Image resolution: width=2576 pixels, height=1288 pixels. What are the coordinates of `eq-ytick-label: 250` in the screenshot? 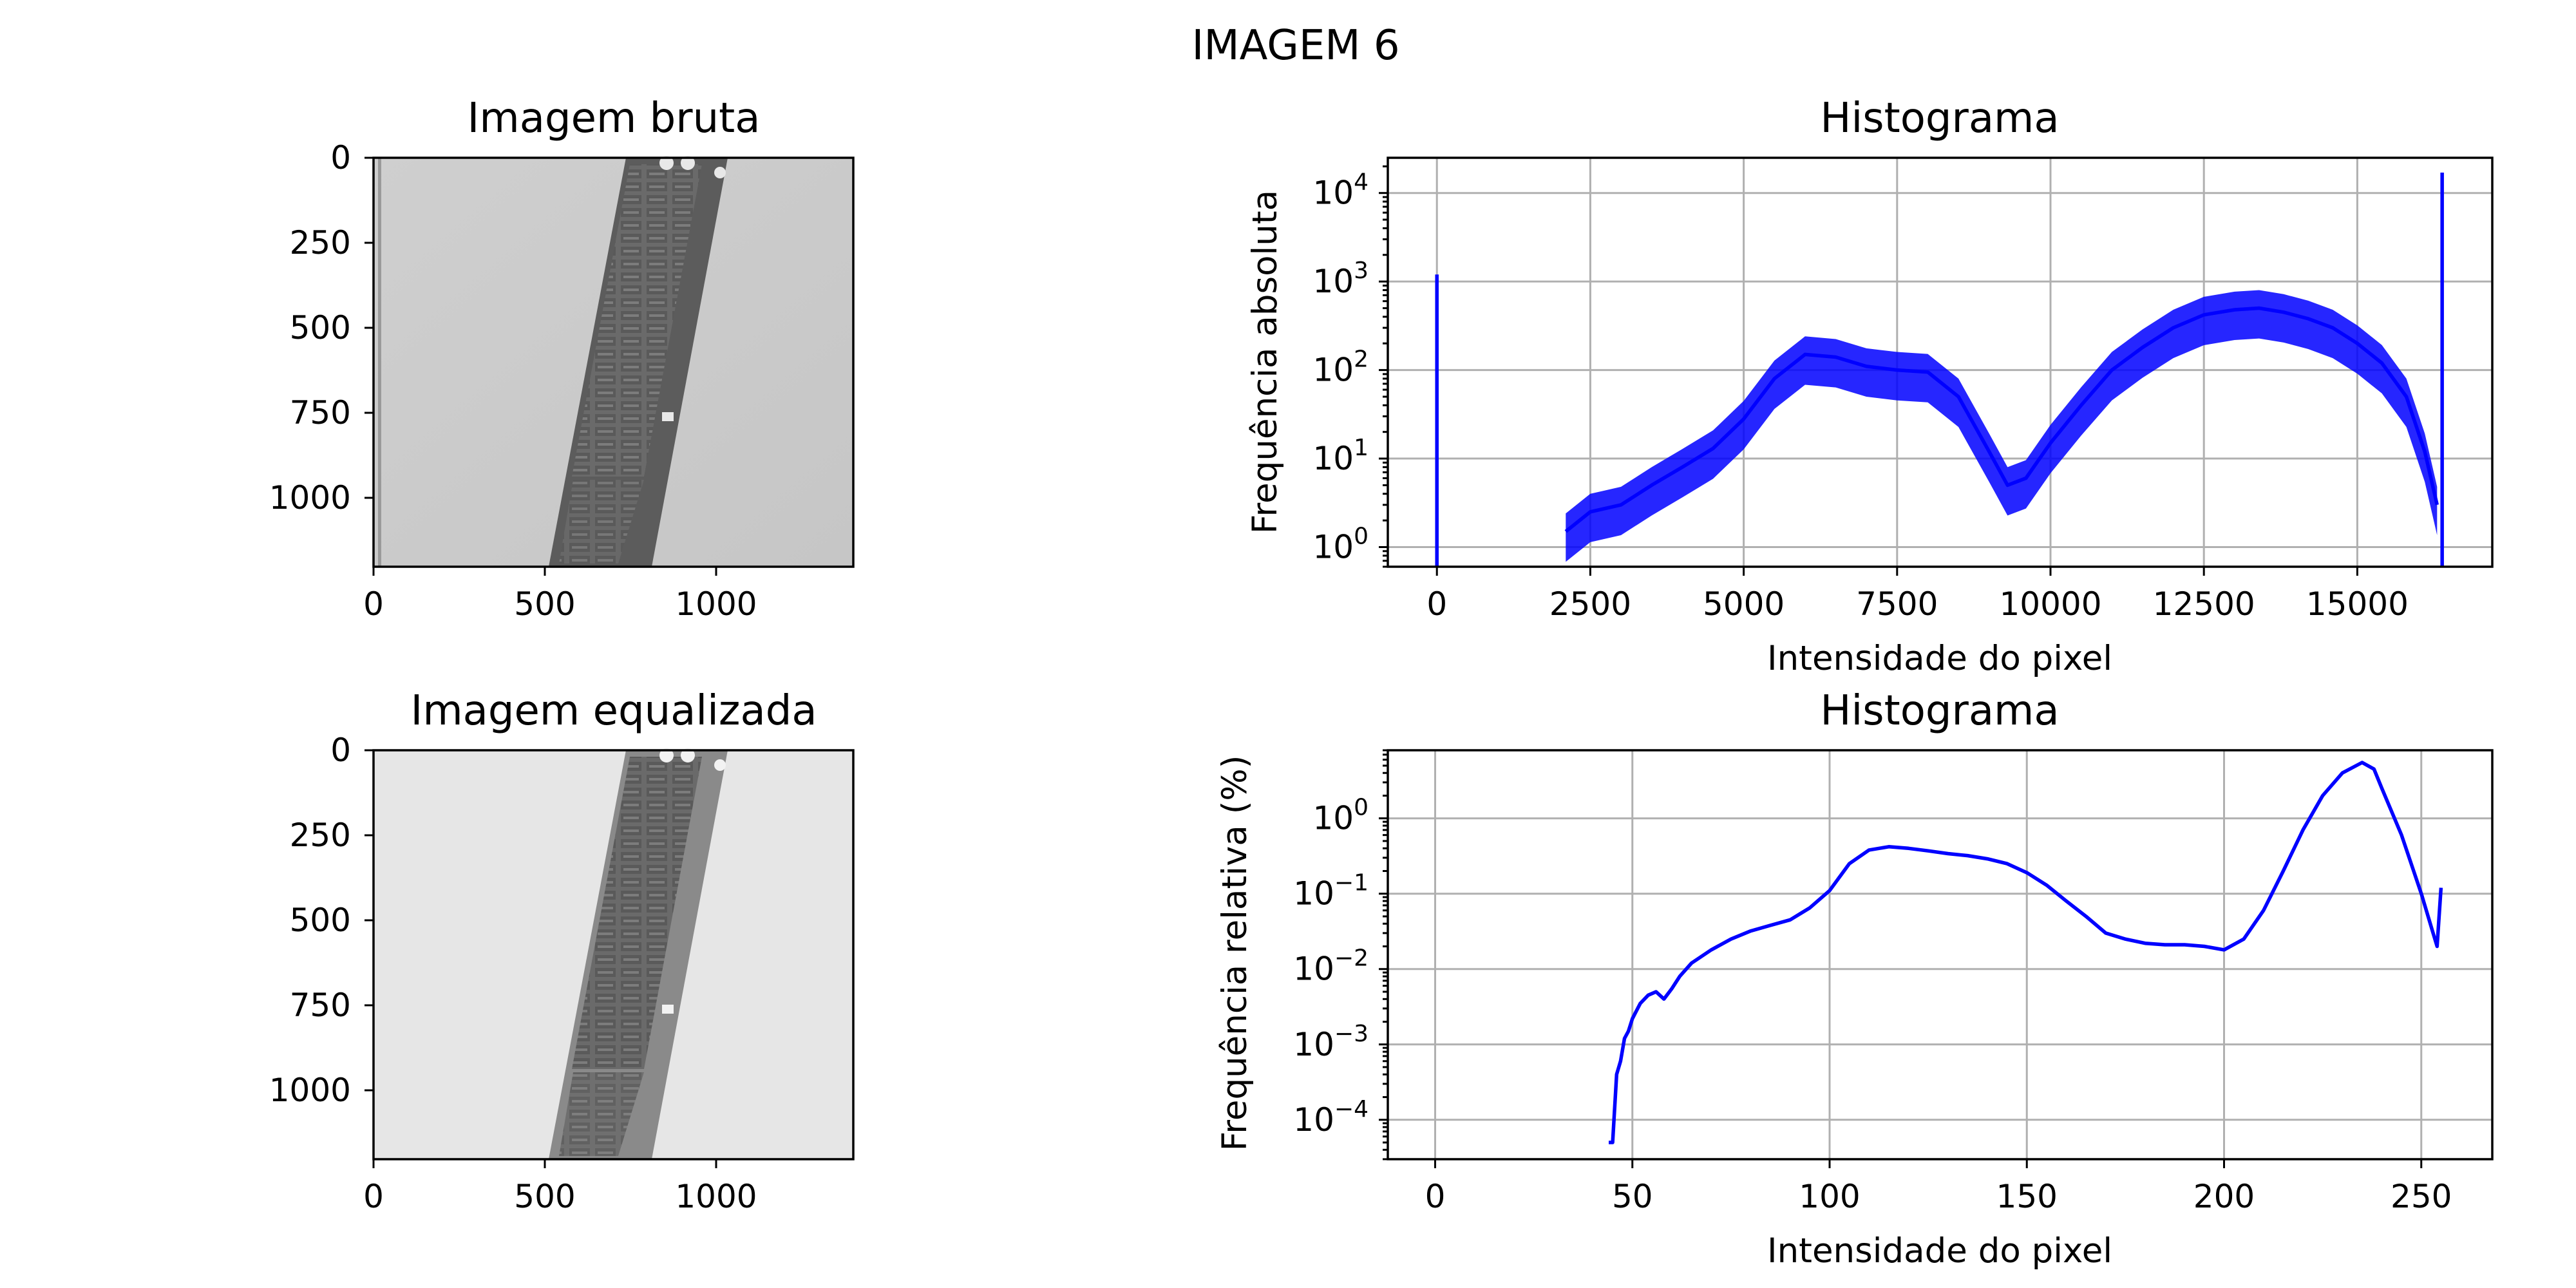 It's located at (320, 836).